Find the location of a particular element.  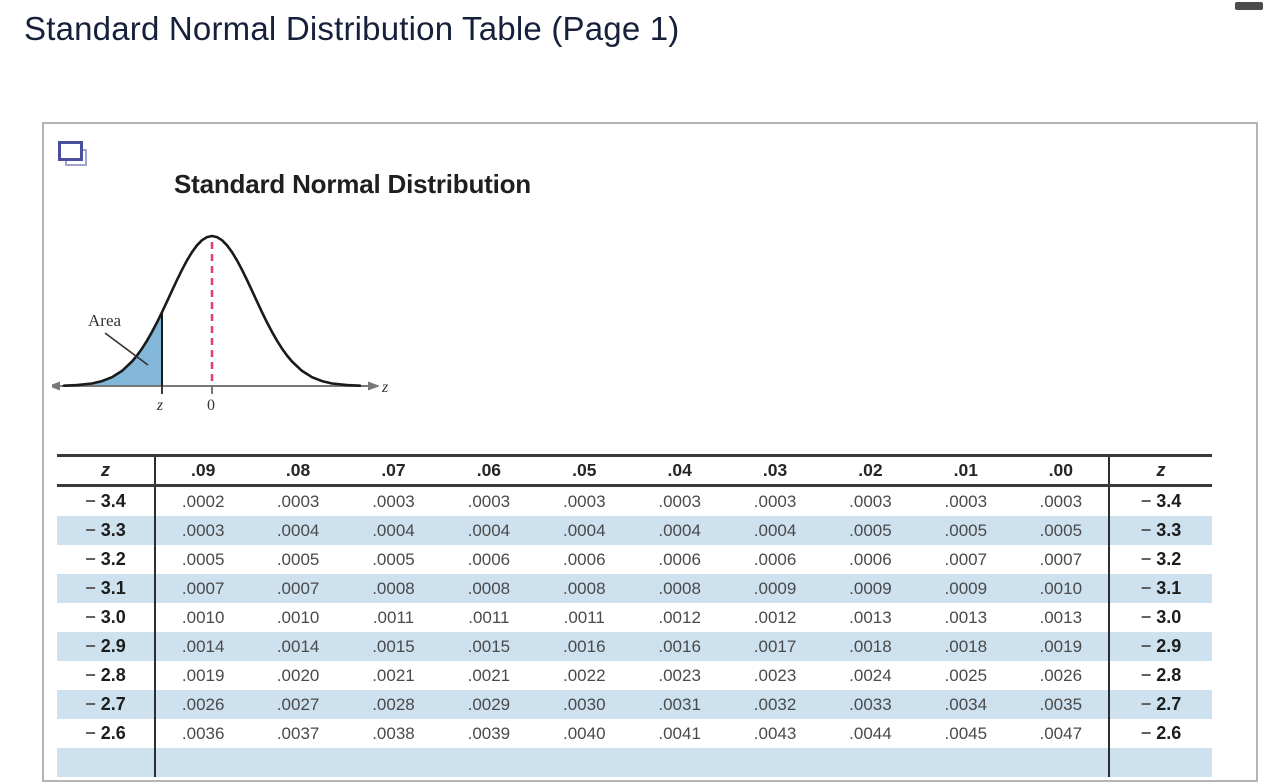

zero-tick-label: 0 is located at coordinates (211, 405).